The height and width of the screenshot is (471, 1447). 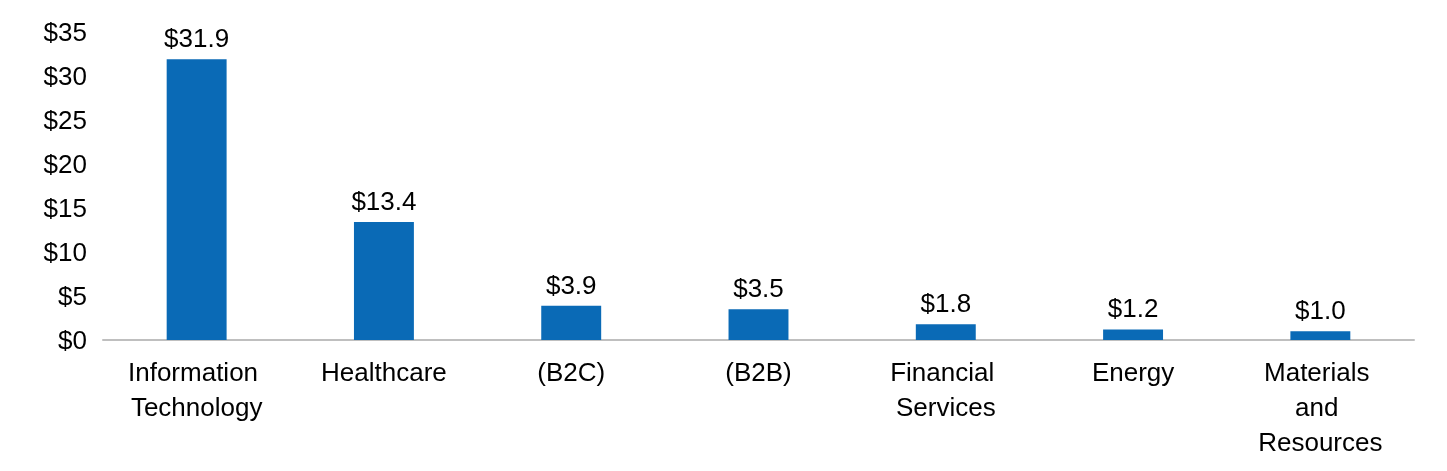 I want to click on y-tick-label: $25, so click(x=65, y=120).